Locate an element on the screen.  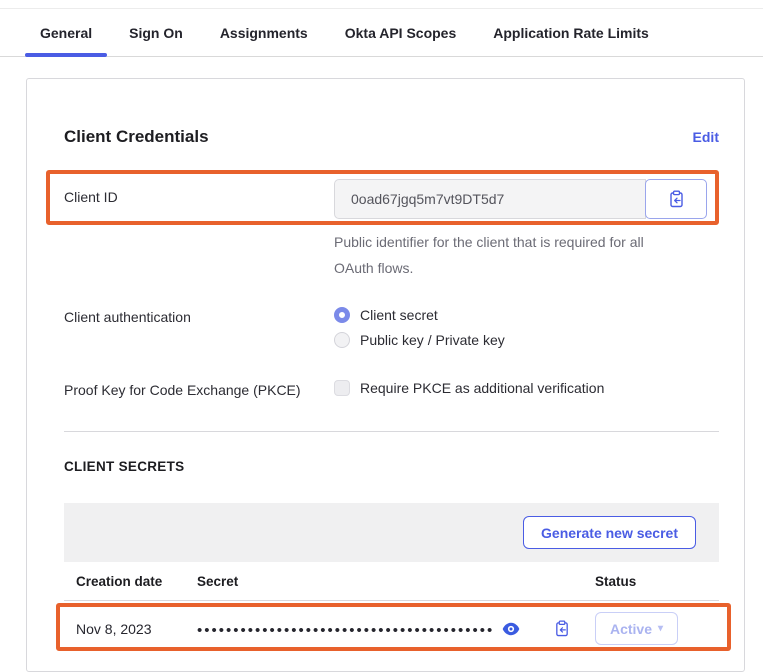
secrets-table-toolbar: Generate new secret is located at coordinates (391, 532).